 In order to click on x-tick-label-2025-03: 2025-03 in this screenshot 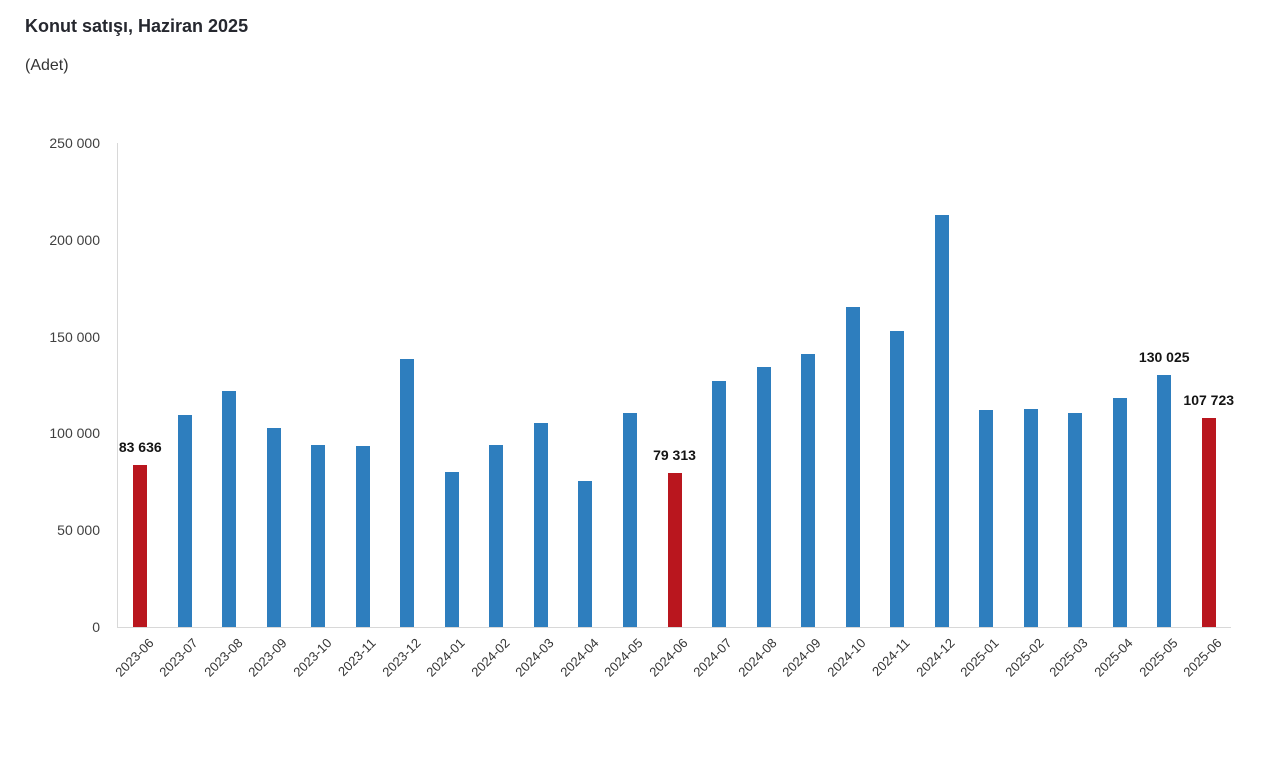, I will do `click(1069, 657)`.